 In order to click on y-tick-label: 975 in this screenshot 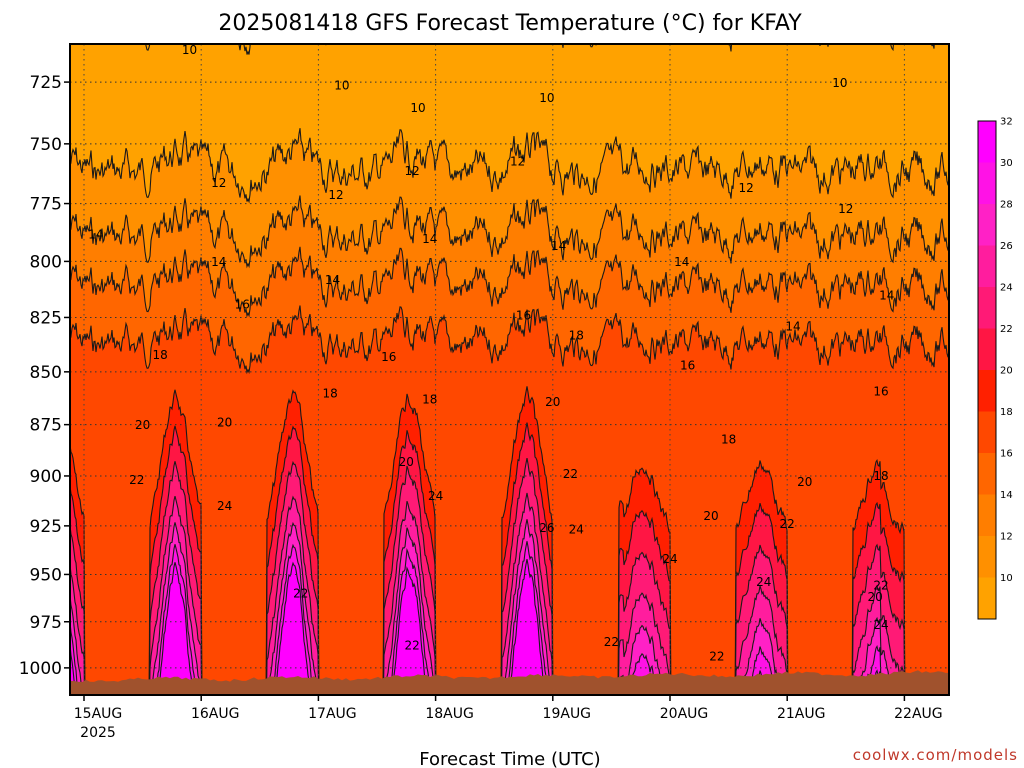, I will do `click(46, 623)`.